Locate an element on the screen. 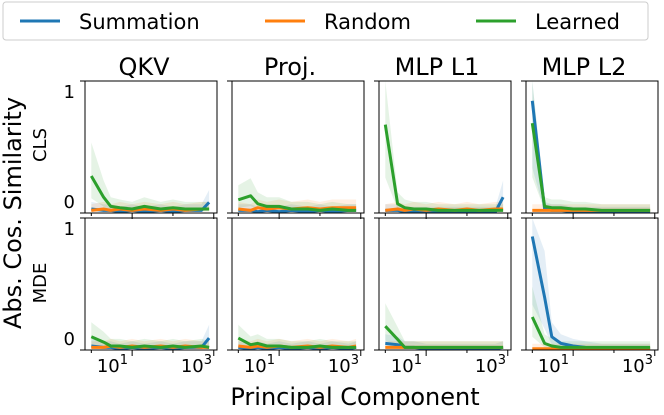 The width and height of the screenshot is (664, 415). panel-frame-mde-mlp-l1 is located at coordinates (445, 284).